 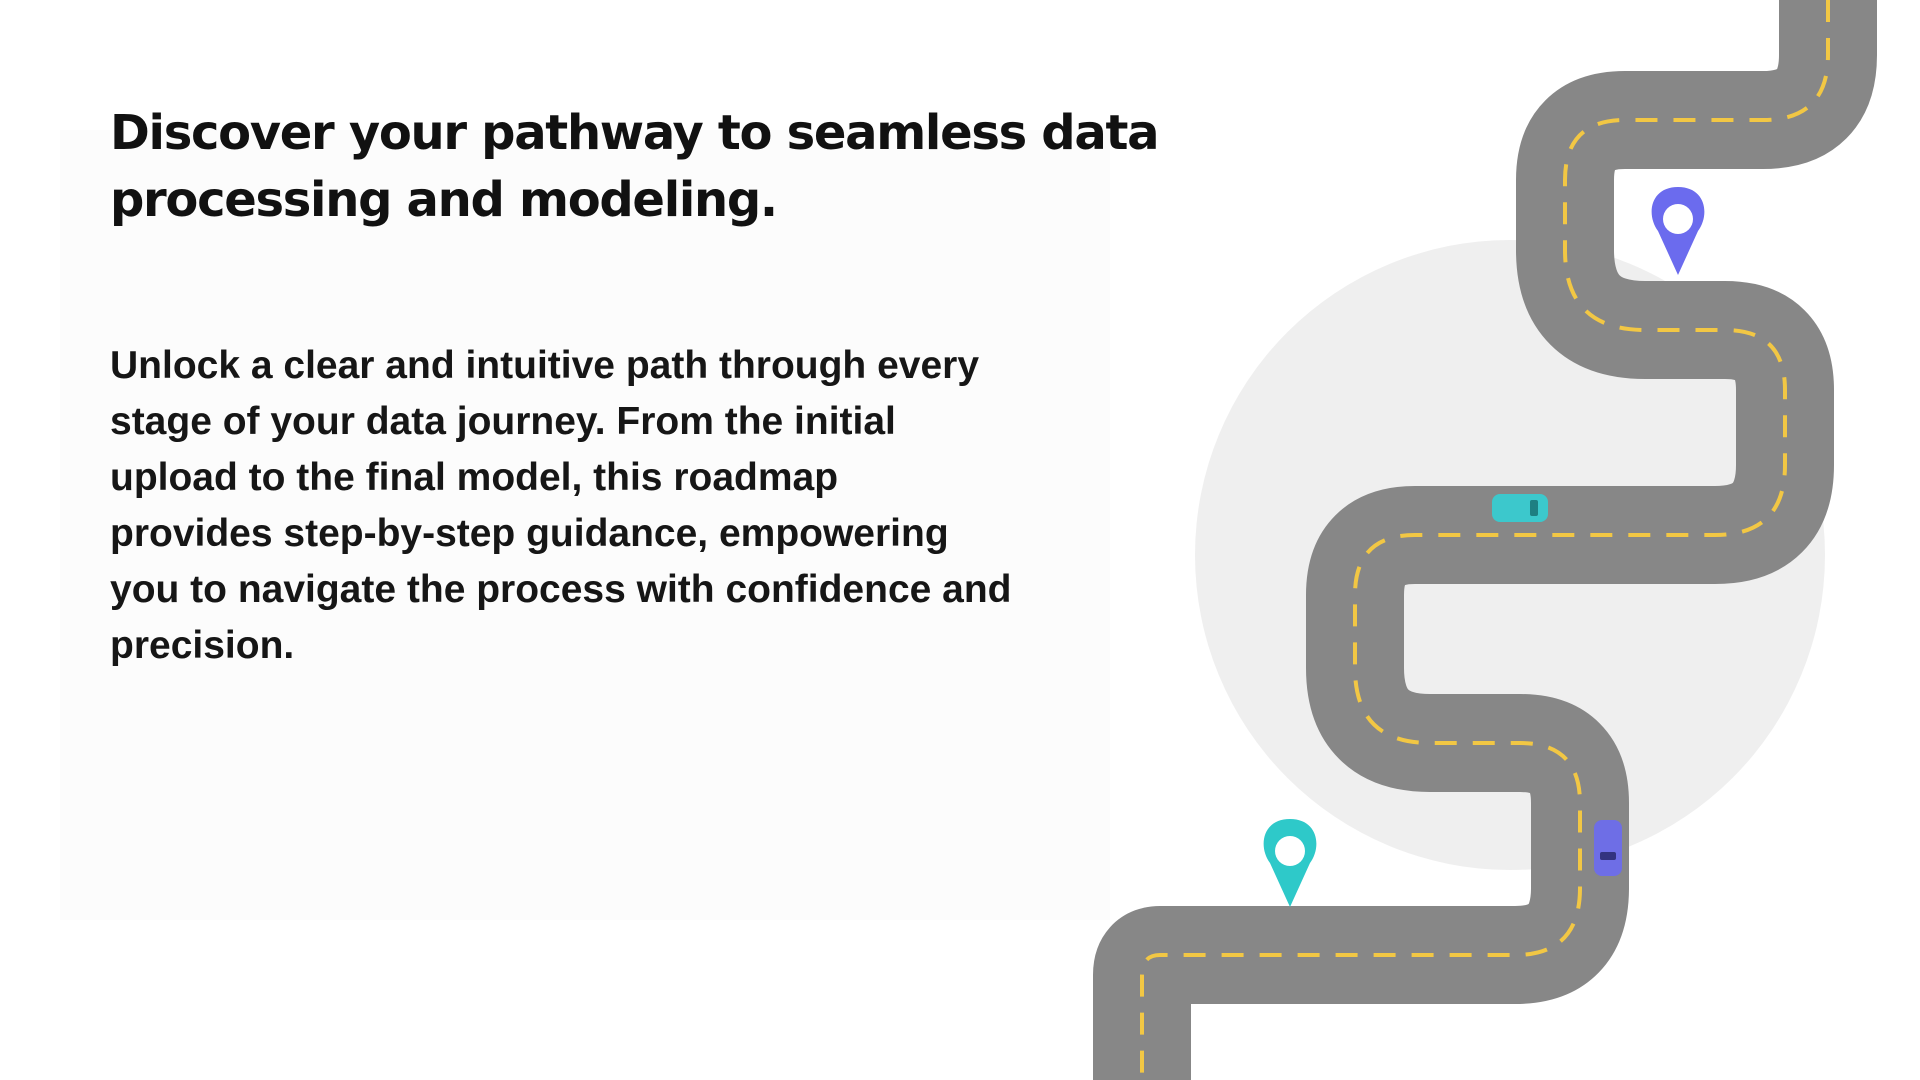 What do you see at coordinates (1290, 851) in the screenshot?
I see `map-pin-lower-hole` at bounding box center [1290, 851].